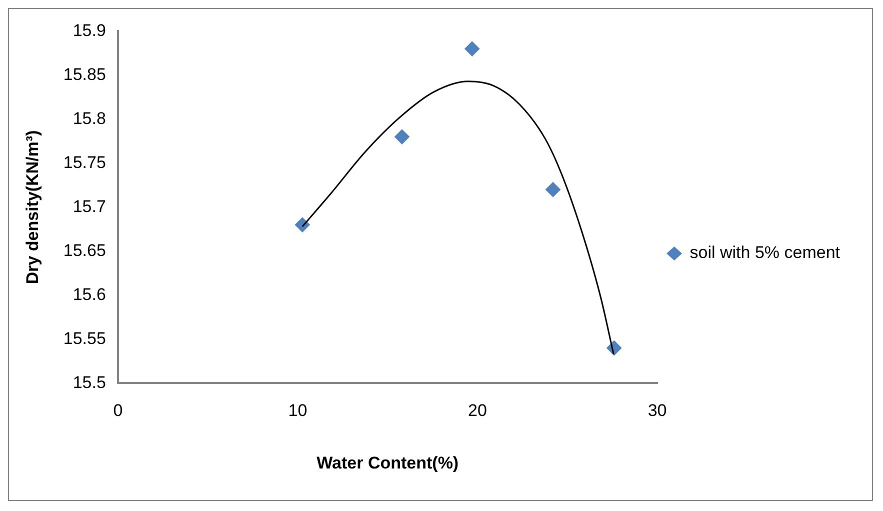 This screenshot has height=511, width=883. I want to click on y-axis-title: Dry density(KN/m³), so click(32, 207).